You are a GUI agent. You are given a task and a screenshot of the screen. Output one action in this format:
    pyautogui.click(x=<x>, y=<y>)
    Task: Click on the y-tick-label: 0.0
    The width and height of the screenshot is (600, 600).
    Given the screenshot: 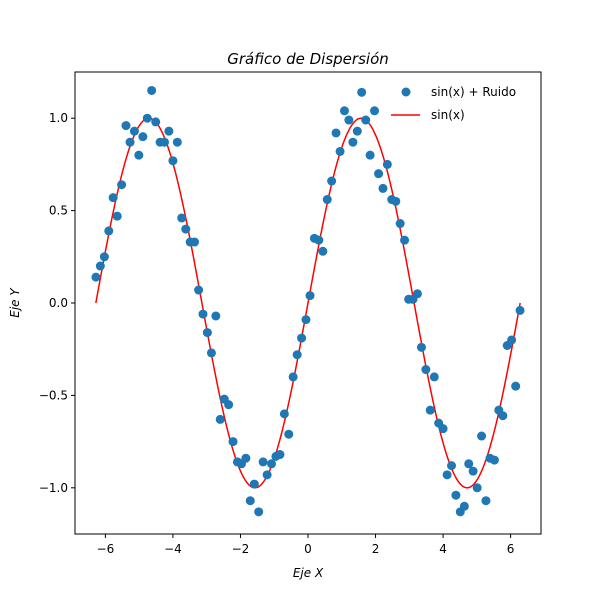 What is the action you would take?
    pyautogui.click(x=58, y=303)
    